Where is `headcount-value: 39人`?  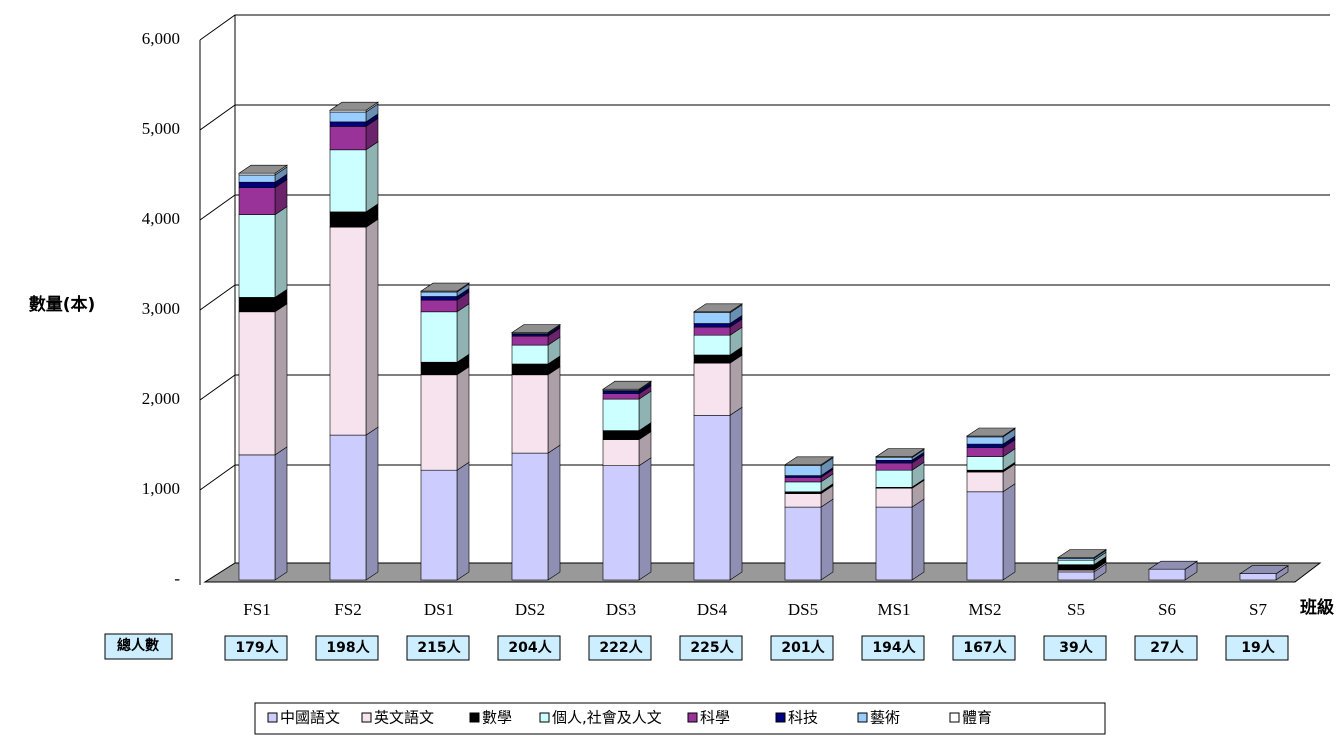
headcount-value: 39人 is located at coordinates (1076, 647).